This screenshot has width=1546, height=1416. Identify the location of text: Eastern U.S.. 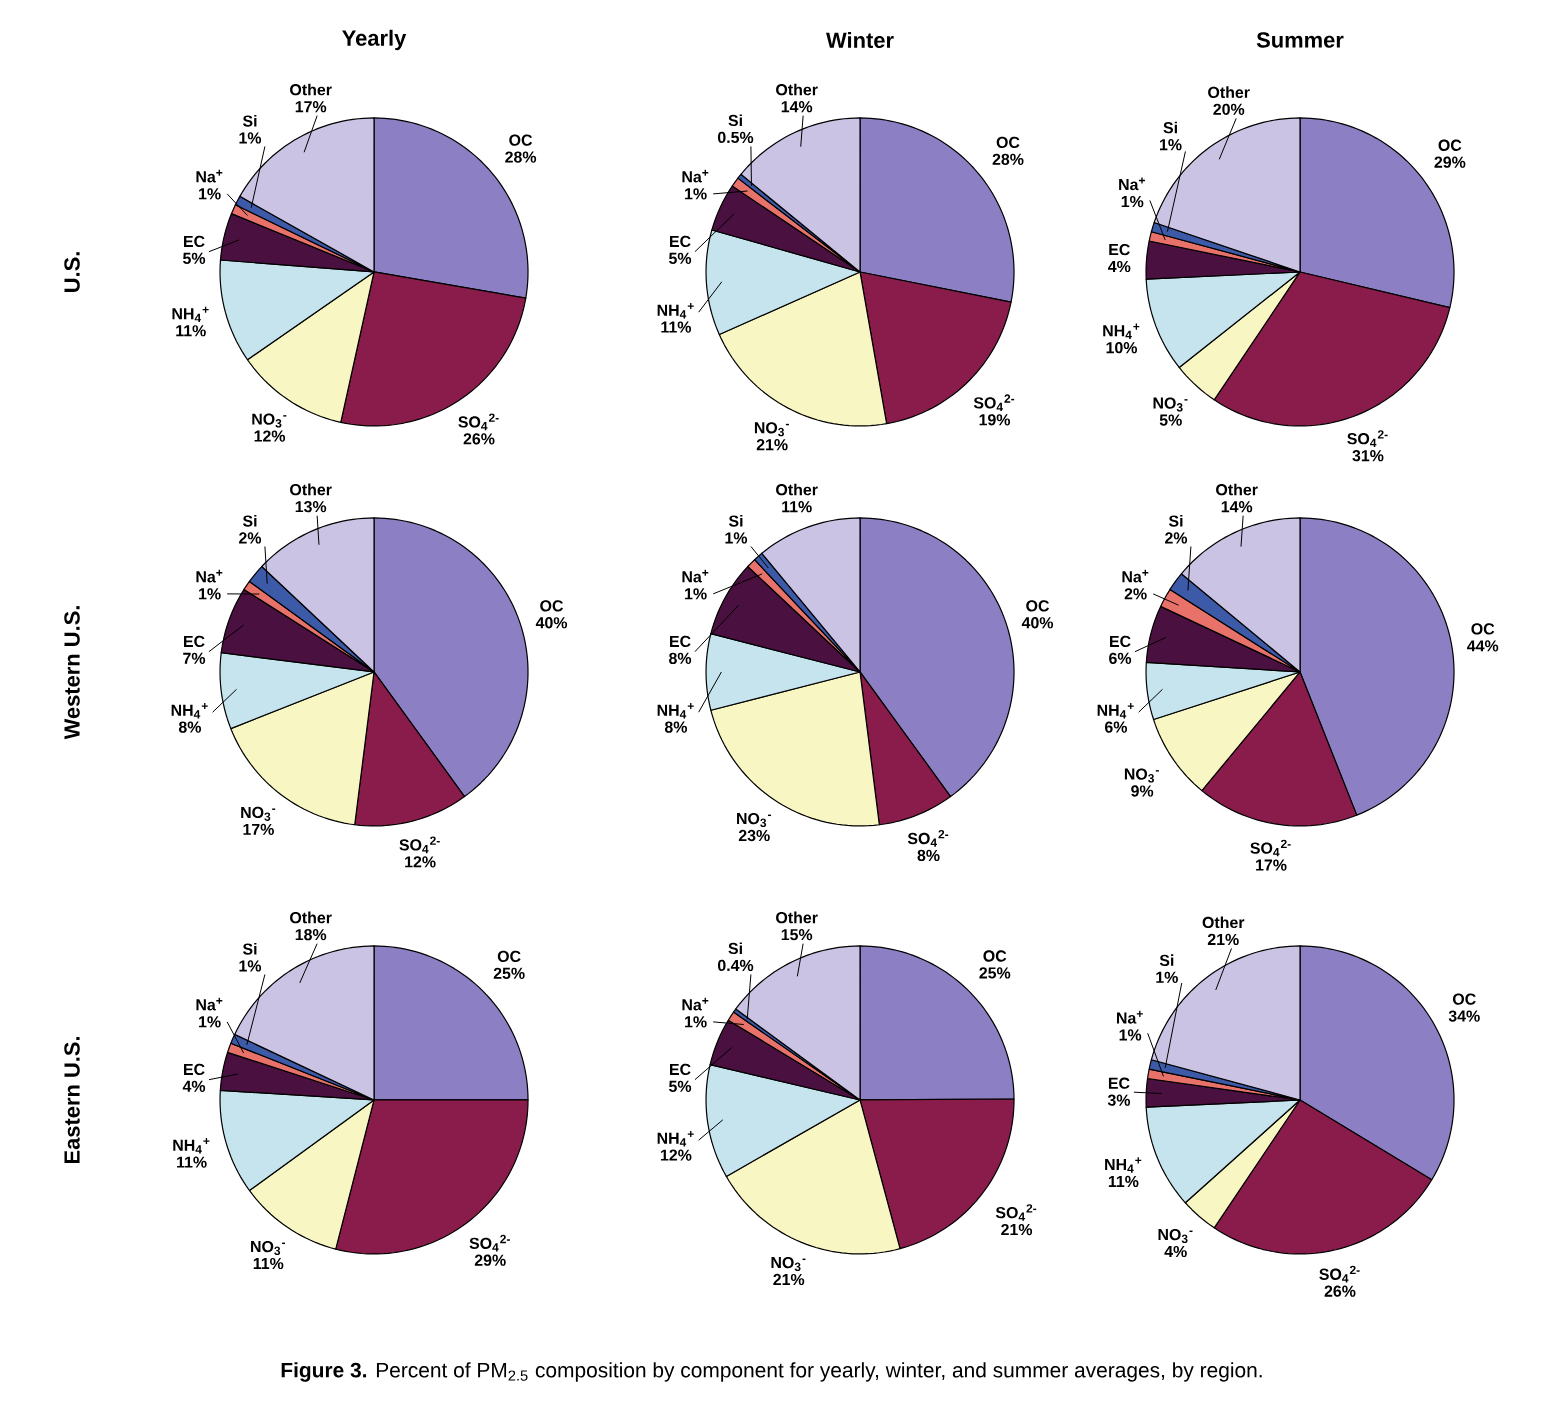
(72, 1100).